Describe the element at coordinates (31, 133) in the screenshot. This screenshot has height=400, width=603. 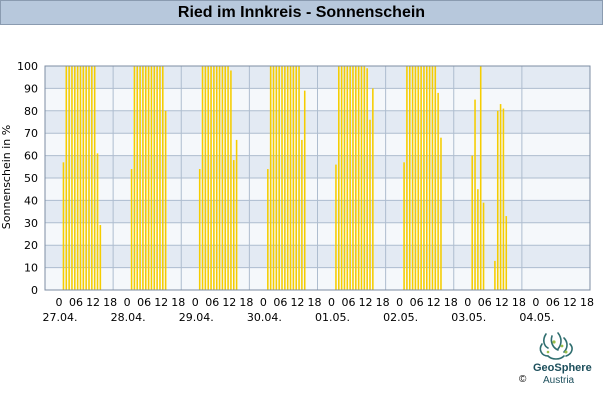
I see `y-tick-label: 70` at that location.